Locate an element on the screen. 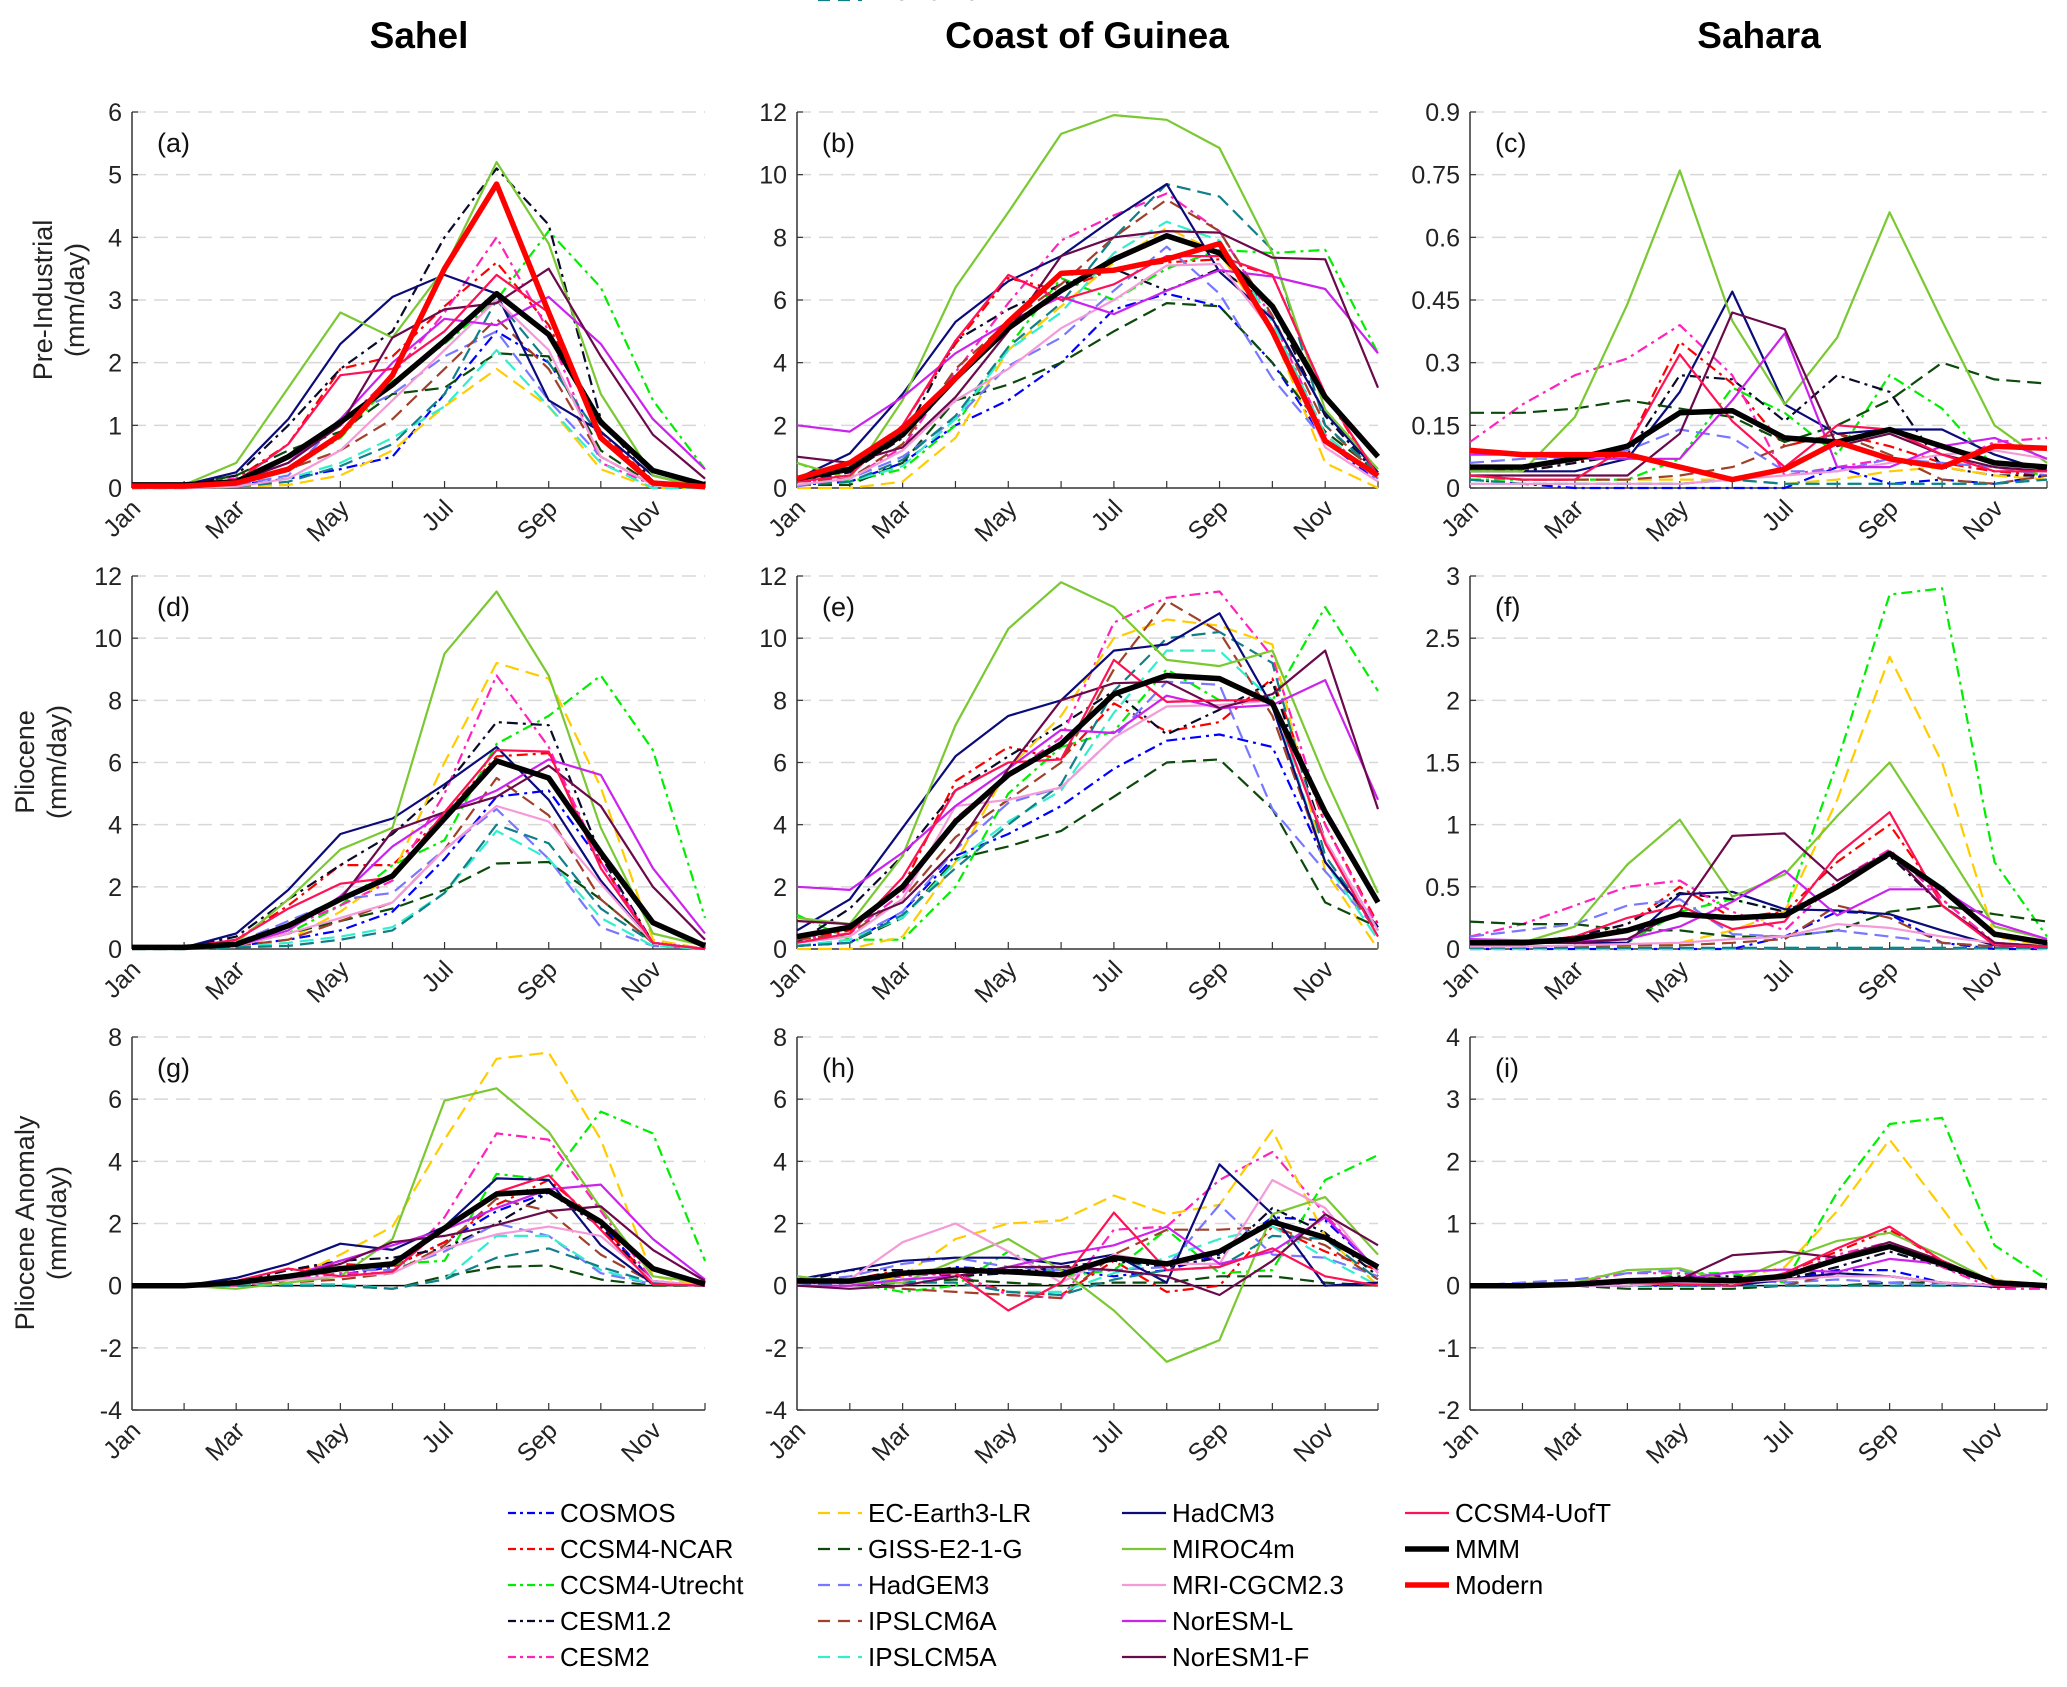 Image resolution: width=2067 pixels, height=1687 pixels. panel-a: 0 1 2 3 4 5 6 Jan Mar May Jul Sep Nov (a) is located at coordinates (402, 323).